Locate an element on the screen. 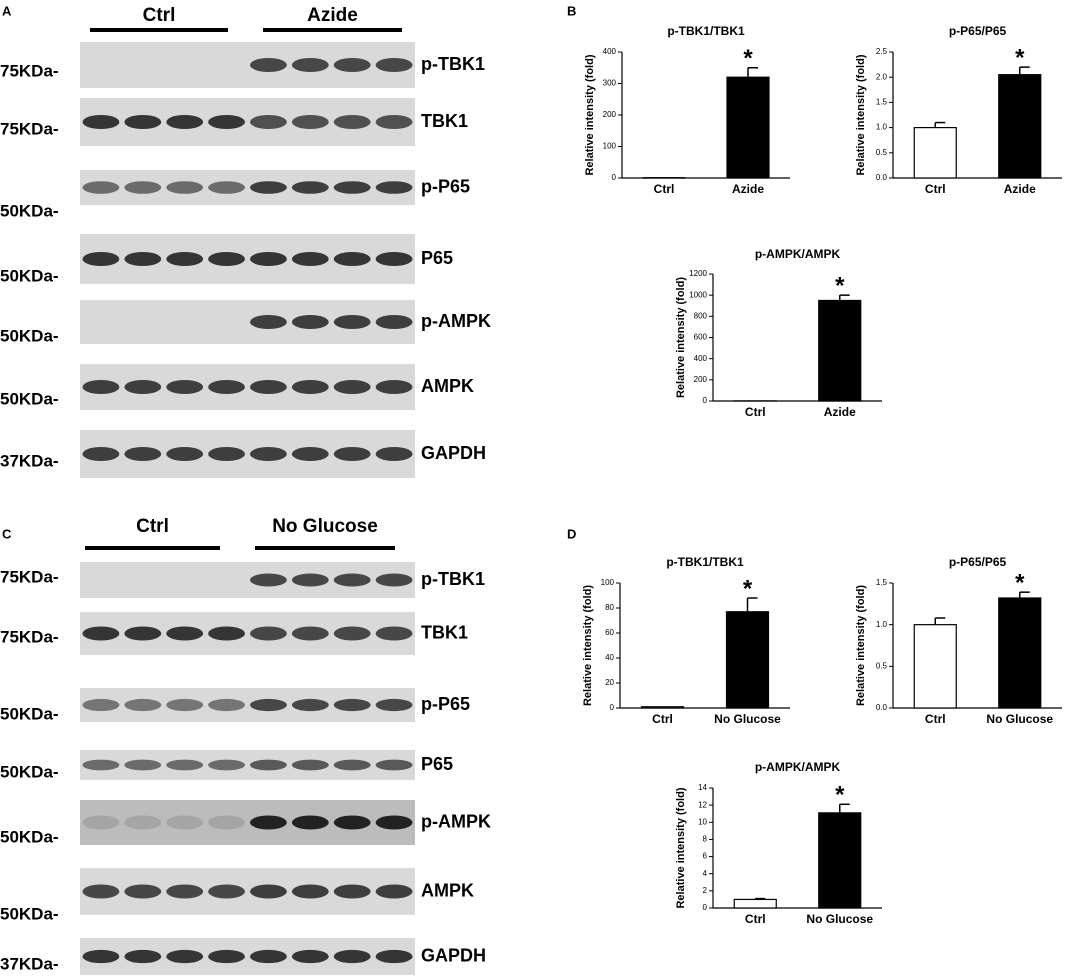 This screenshot has height=979, width=1084. protein-label: TBK1 is located at coordinates (444, 632).